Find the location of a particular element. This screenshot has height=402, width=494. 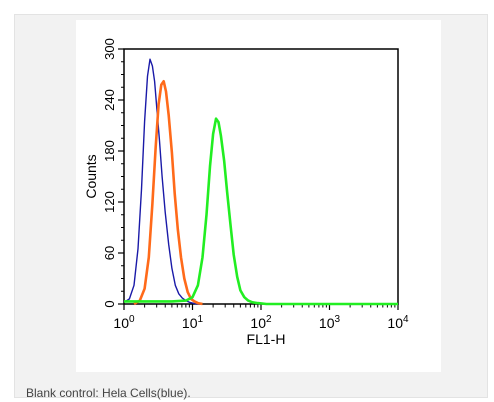

y-tick-label: 120 is located at coordinates (109, 202).